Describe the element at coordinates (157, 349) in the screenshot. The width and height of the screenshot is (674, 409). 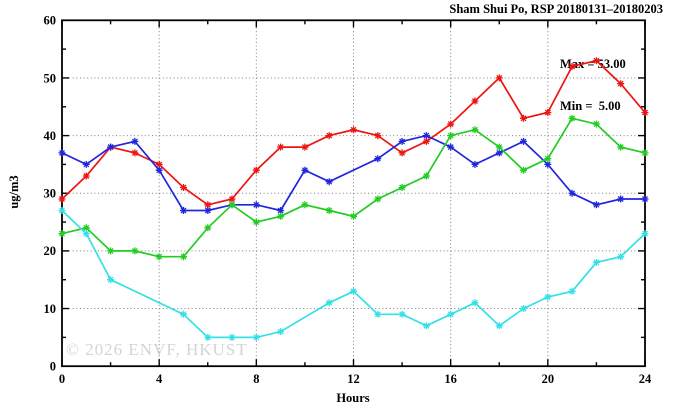
I see `watermark: © 2026 ENVF, HKUST` at that location.